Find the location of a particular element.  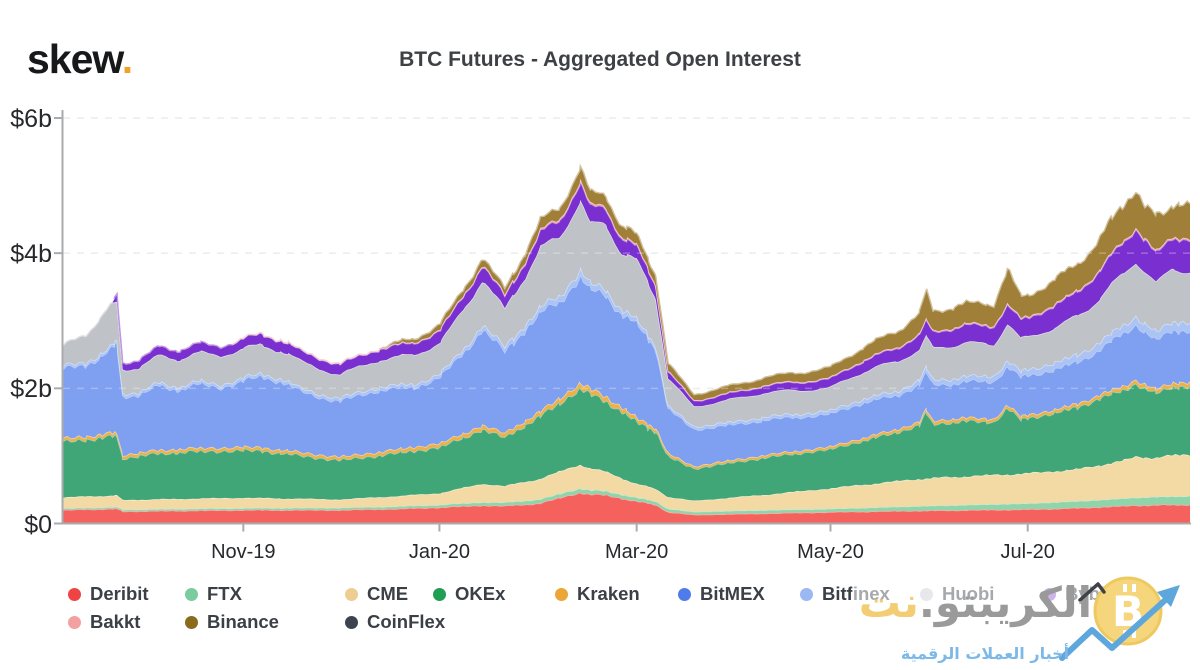

legend-dot-binance is located at coordinates (191, 622).